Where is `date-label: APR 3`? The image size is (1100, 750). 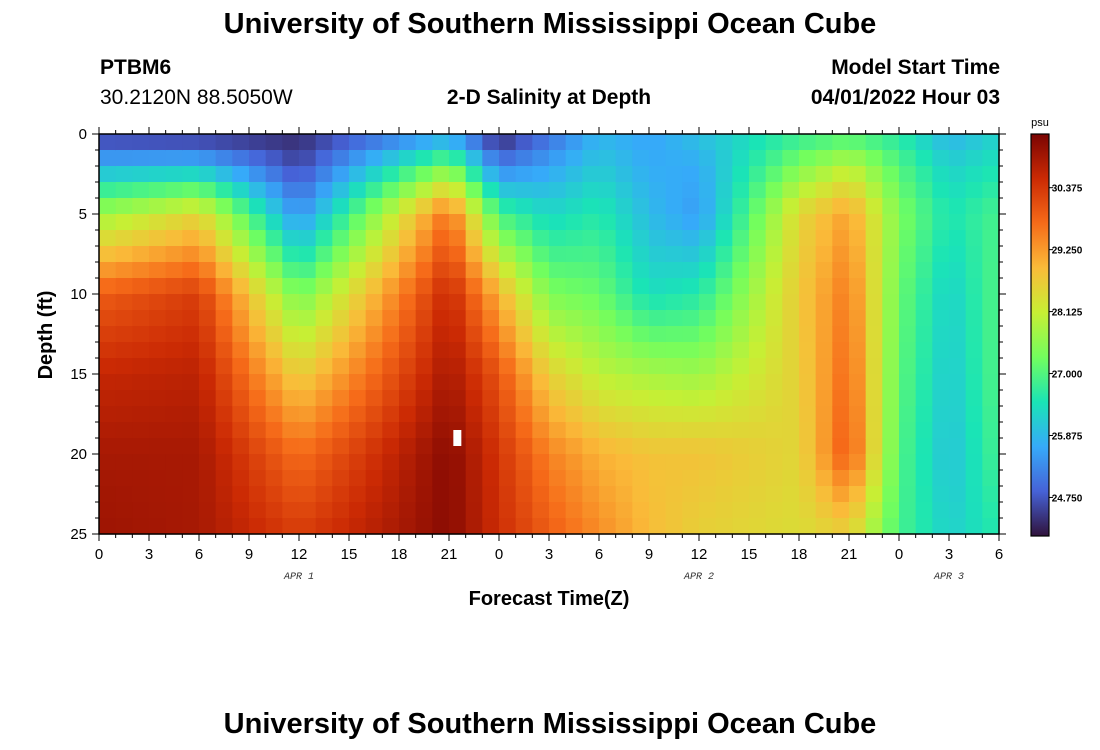
date-label: APR 3 is located at coordinates (948, 577).